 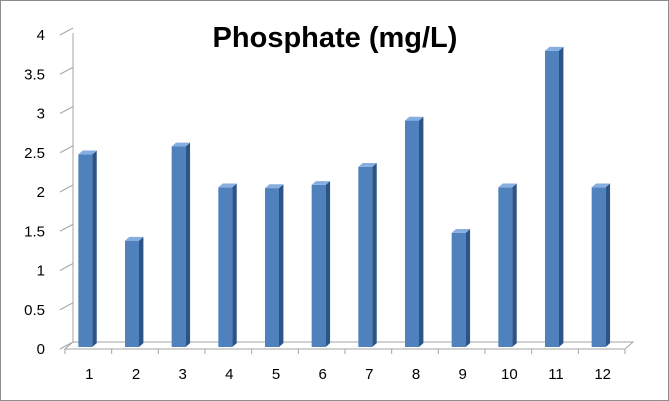 I want to click on y-tick-label: 2.5, so click(x=34, y=153).